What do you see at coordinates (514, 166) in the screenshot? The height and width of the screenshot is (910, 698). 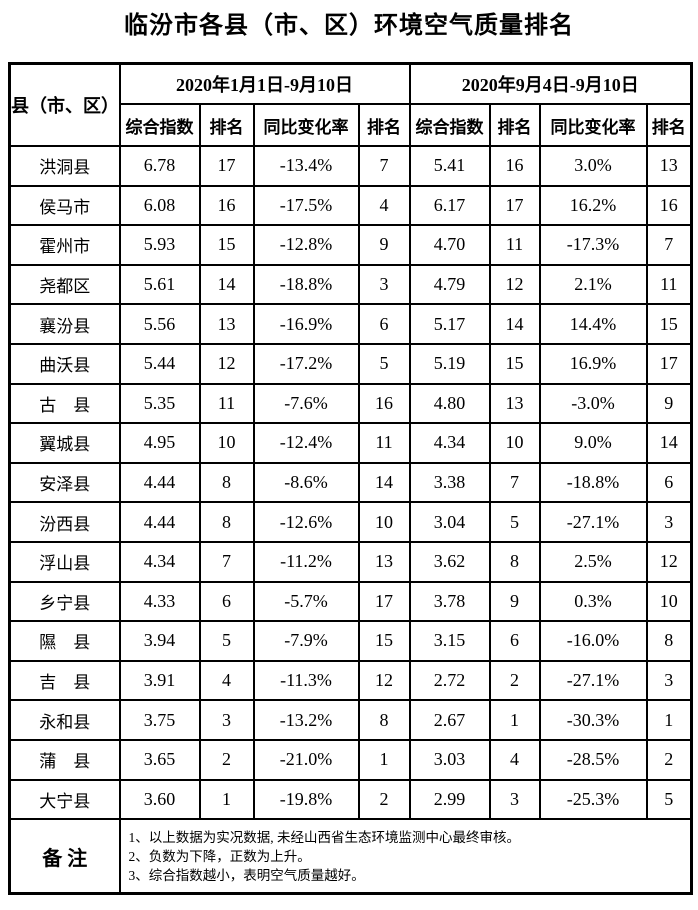 I see `p2-rank-cell: 16` at bounding box center [514, 166].